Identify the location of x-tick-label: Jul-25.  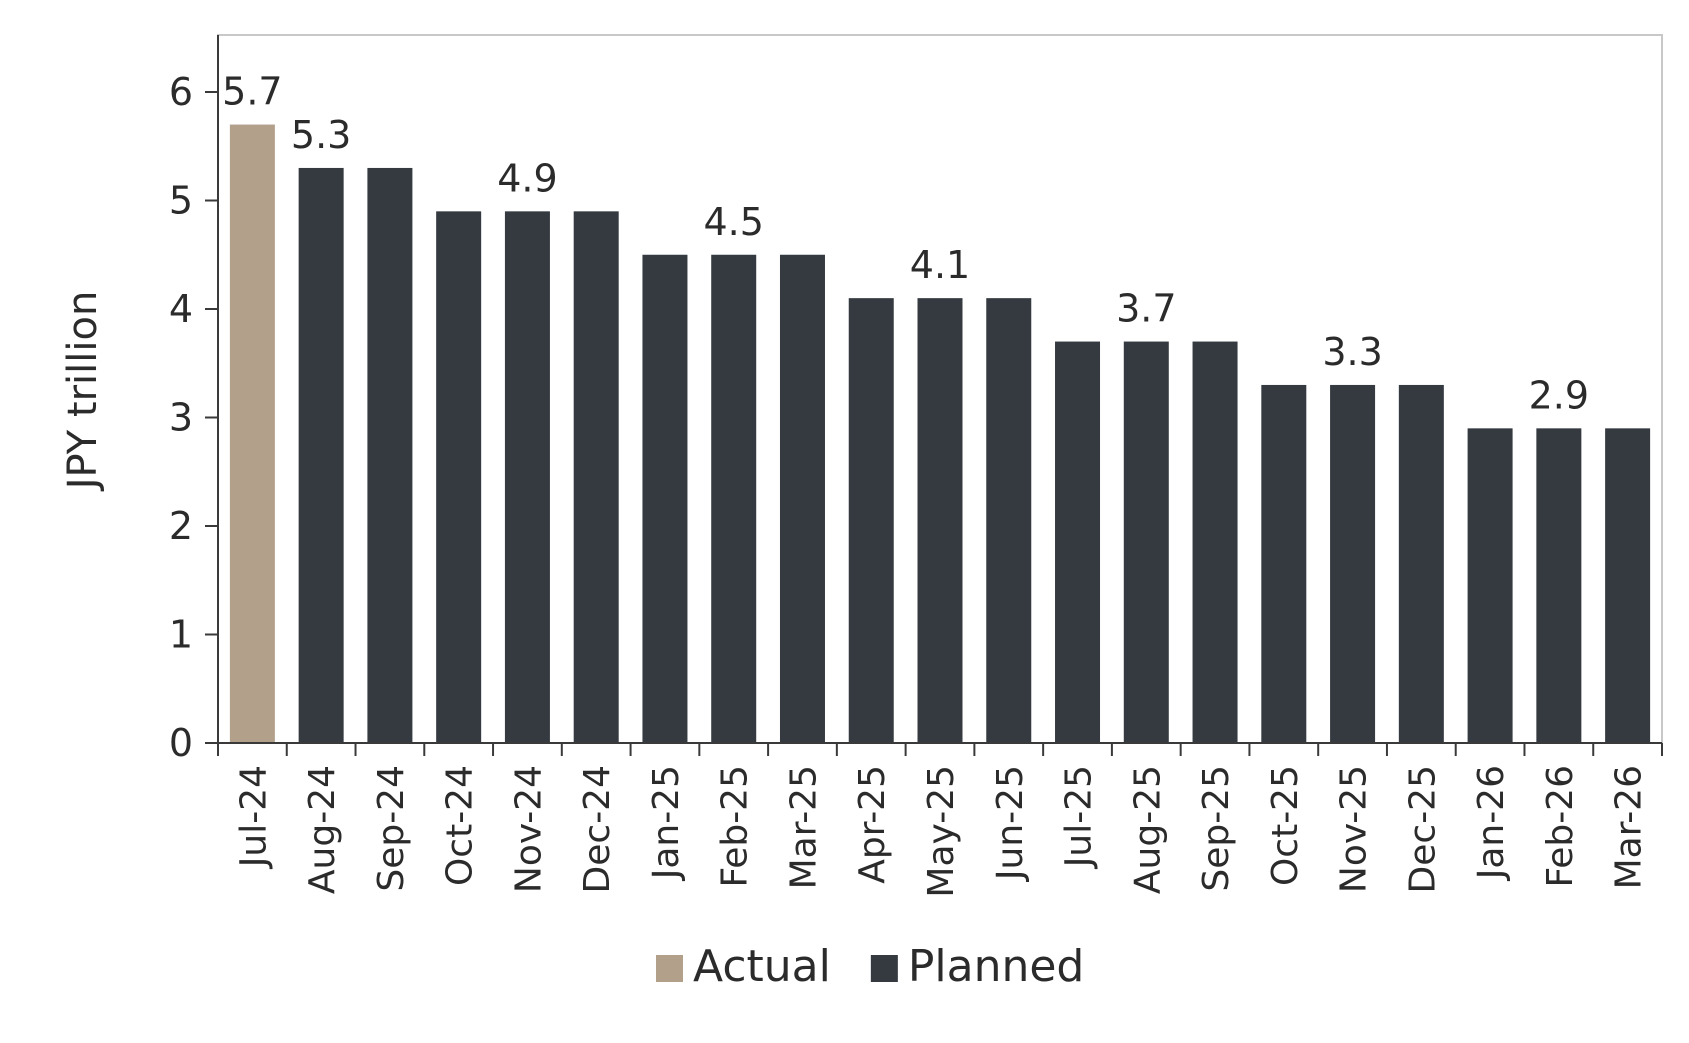
(1079, 817).